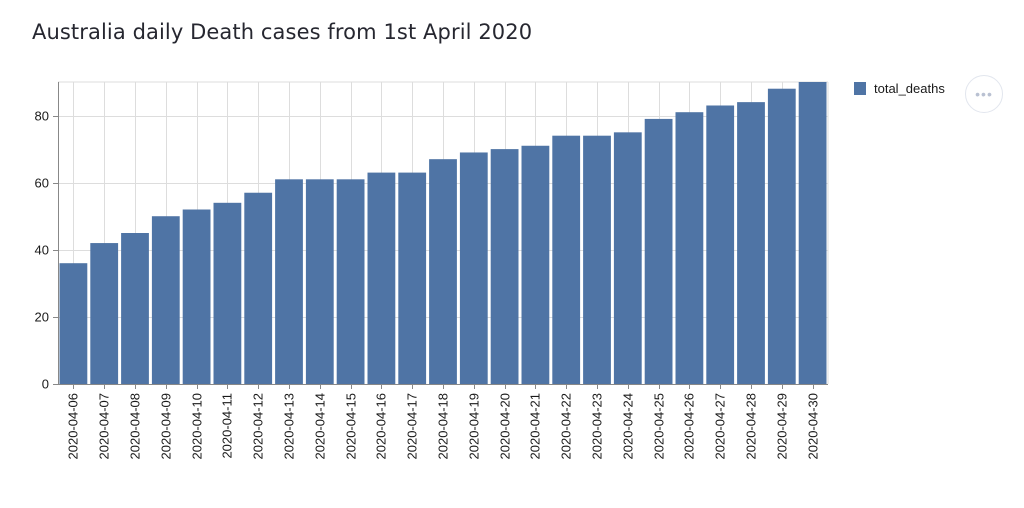 This screenshot has width=1024, height=508. I want to click on x-tick-label: 2020-04-25, so click(659, 426).